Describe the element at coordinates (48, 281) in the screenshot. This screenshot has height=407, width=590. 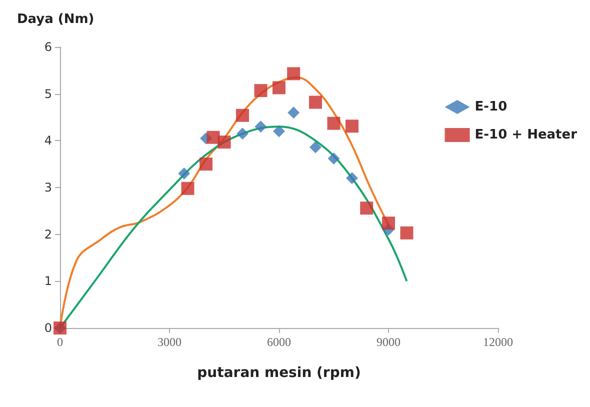
I see `y-tick-label: 1` at that location.